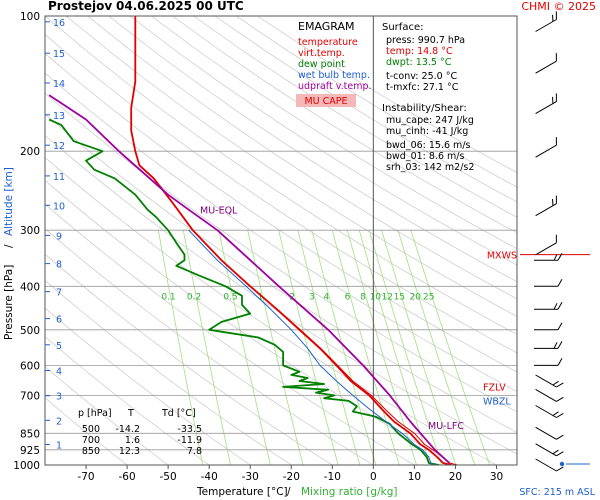  I want to click on x-tick-label: -70, so click(85, 477).